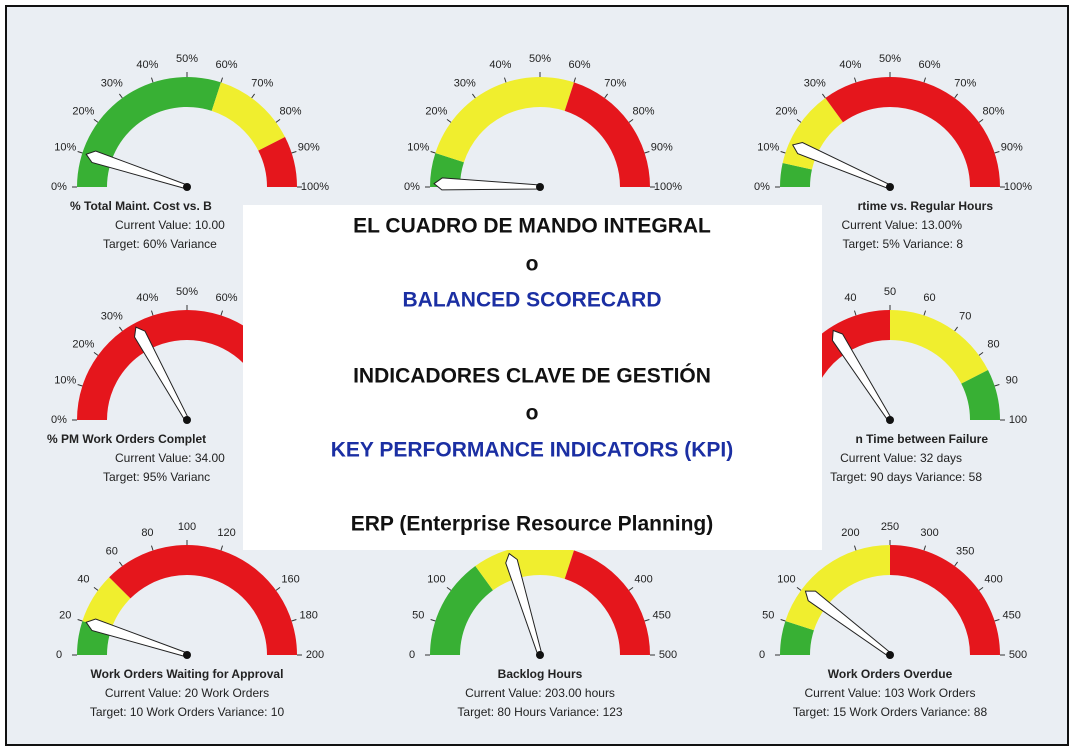  I want to click on gauge-title: Backlog Hours, so click(540, 674).